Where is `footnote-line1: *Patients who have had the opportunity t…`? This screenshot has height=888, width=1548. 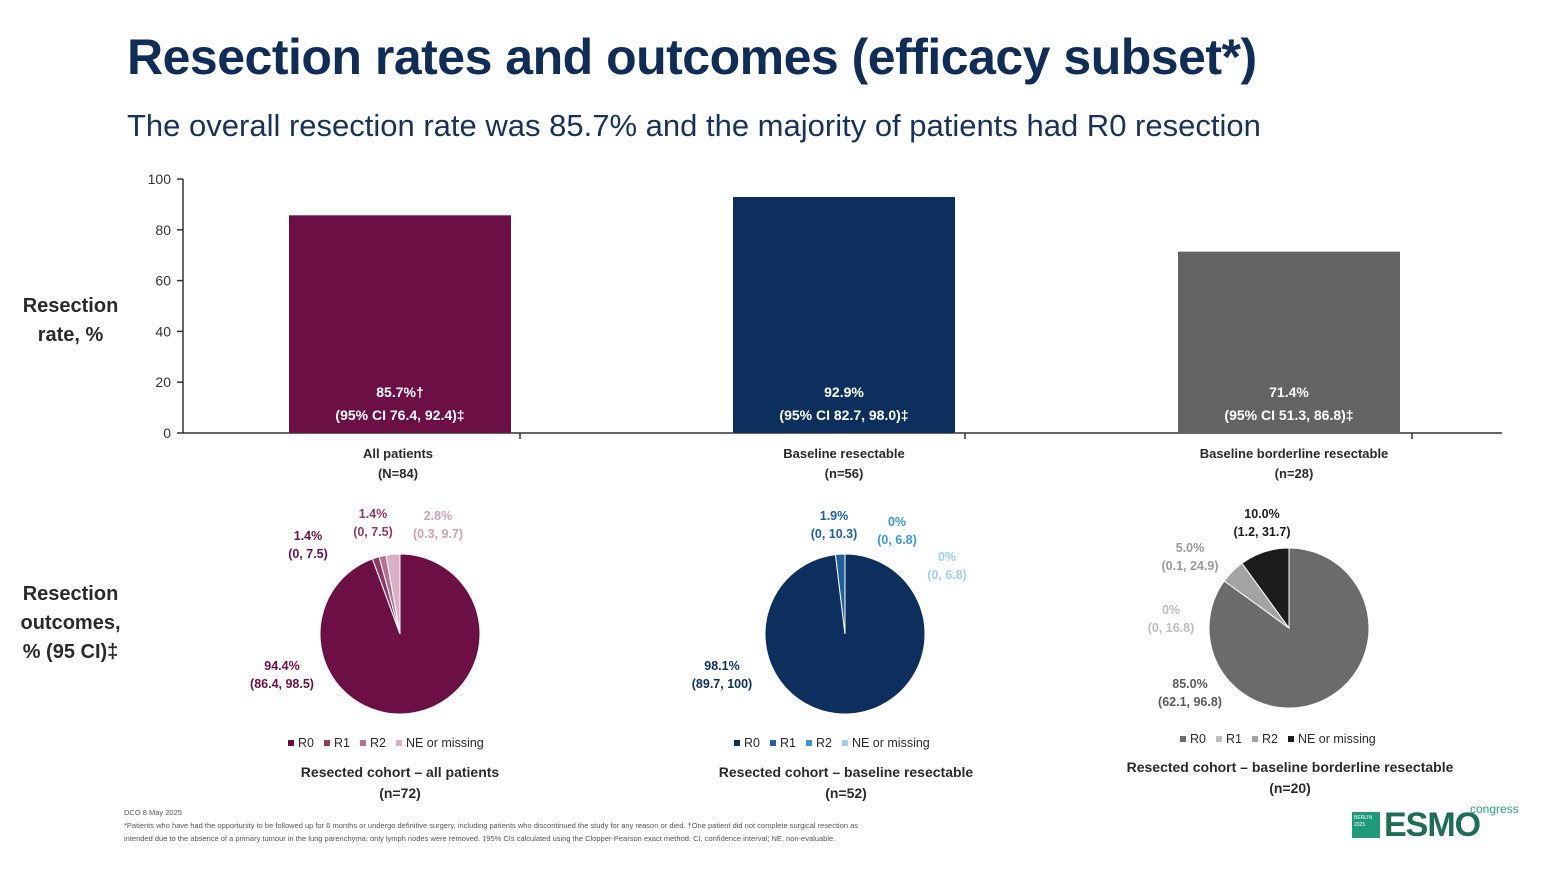
footnote-line1: *Patients who have had the opportunity t… is located at coordinates (491, 825).